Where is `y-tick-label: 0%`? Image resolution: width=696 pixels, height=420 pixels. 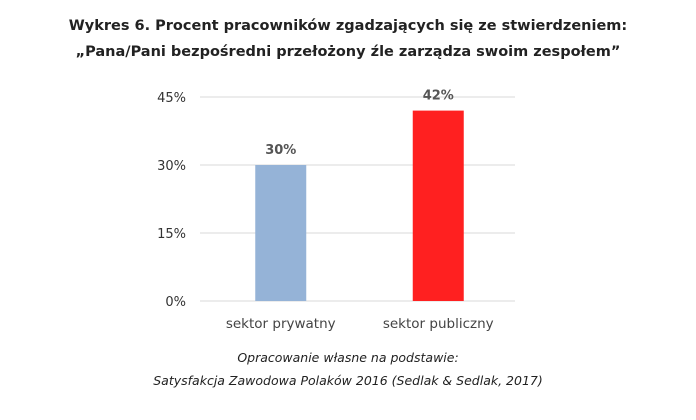 y-tick-label: 0% is located at coordinates (175, 302).